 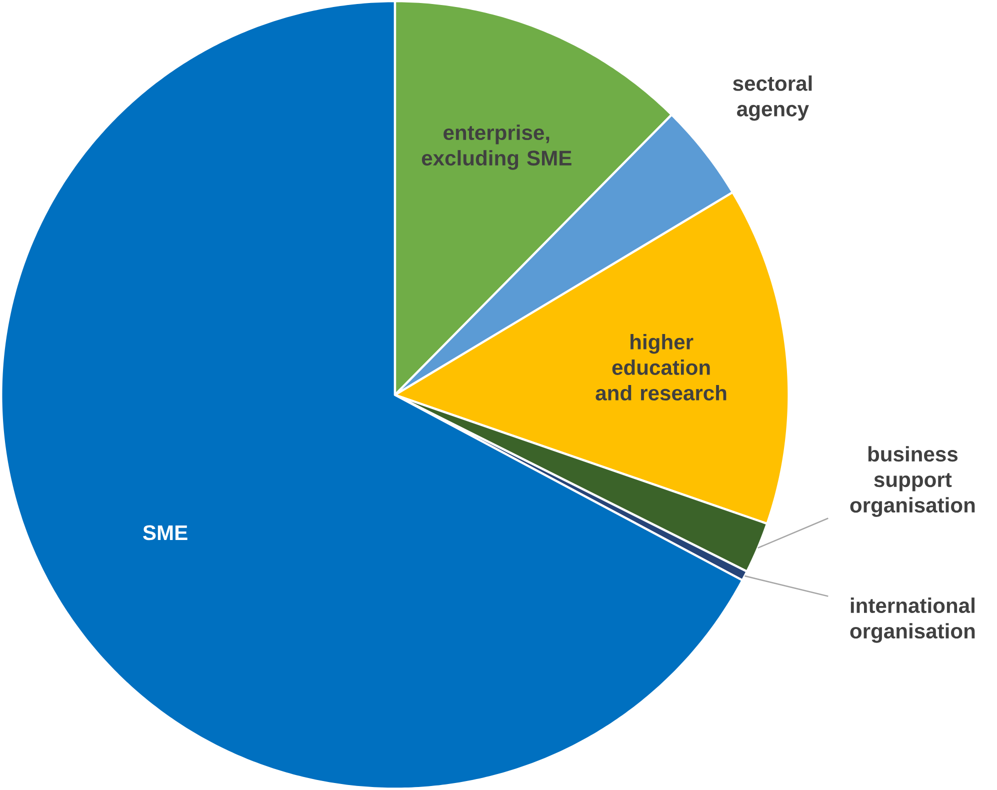 What do you see at coordinates (497, 147) in the screenshot?
I see `slice-label: enterprise, excluding SME` at bounding box center [497, 147].